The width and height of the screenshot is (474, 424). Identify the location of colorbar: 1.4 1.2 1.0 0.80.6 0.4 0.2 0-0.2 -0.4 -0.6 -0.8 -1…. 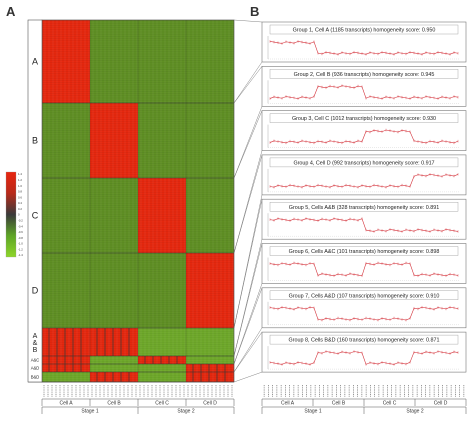
(14, 214).